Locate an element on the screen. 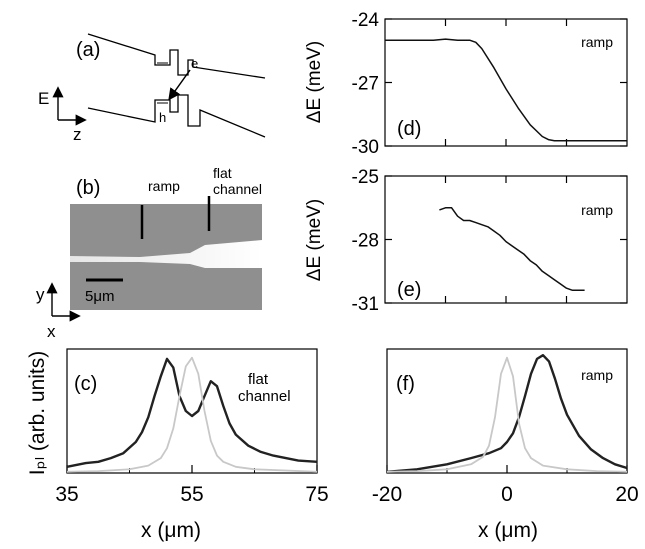 The height and width of the screenshot is (549, 645). scale-bar-label: 5μm is located at coordinates (99, 296).